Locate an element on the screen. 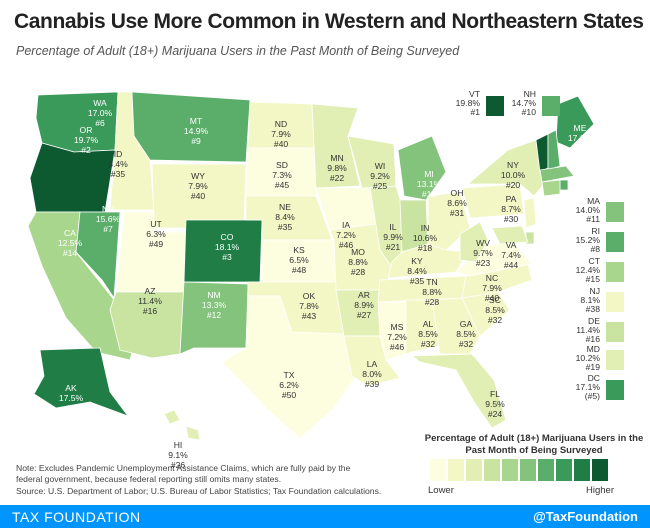 The image size is (650, 528). state-nv is located at coordinates (98, 255).